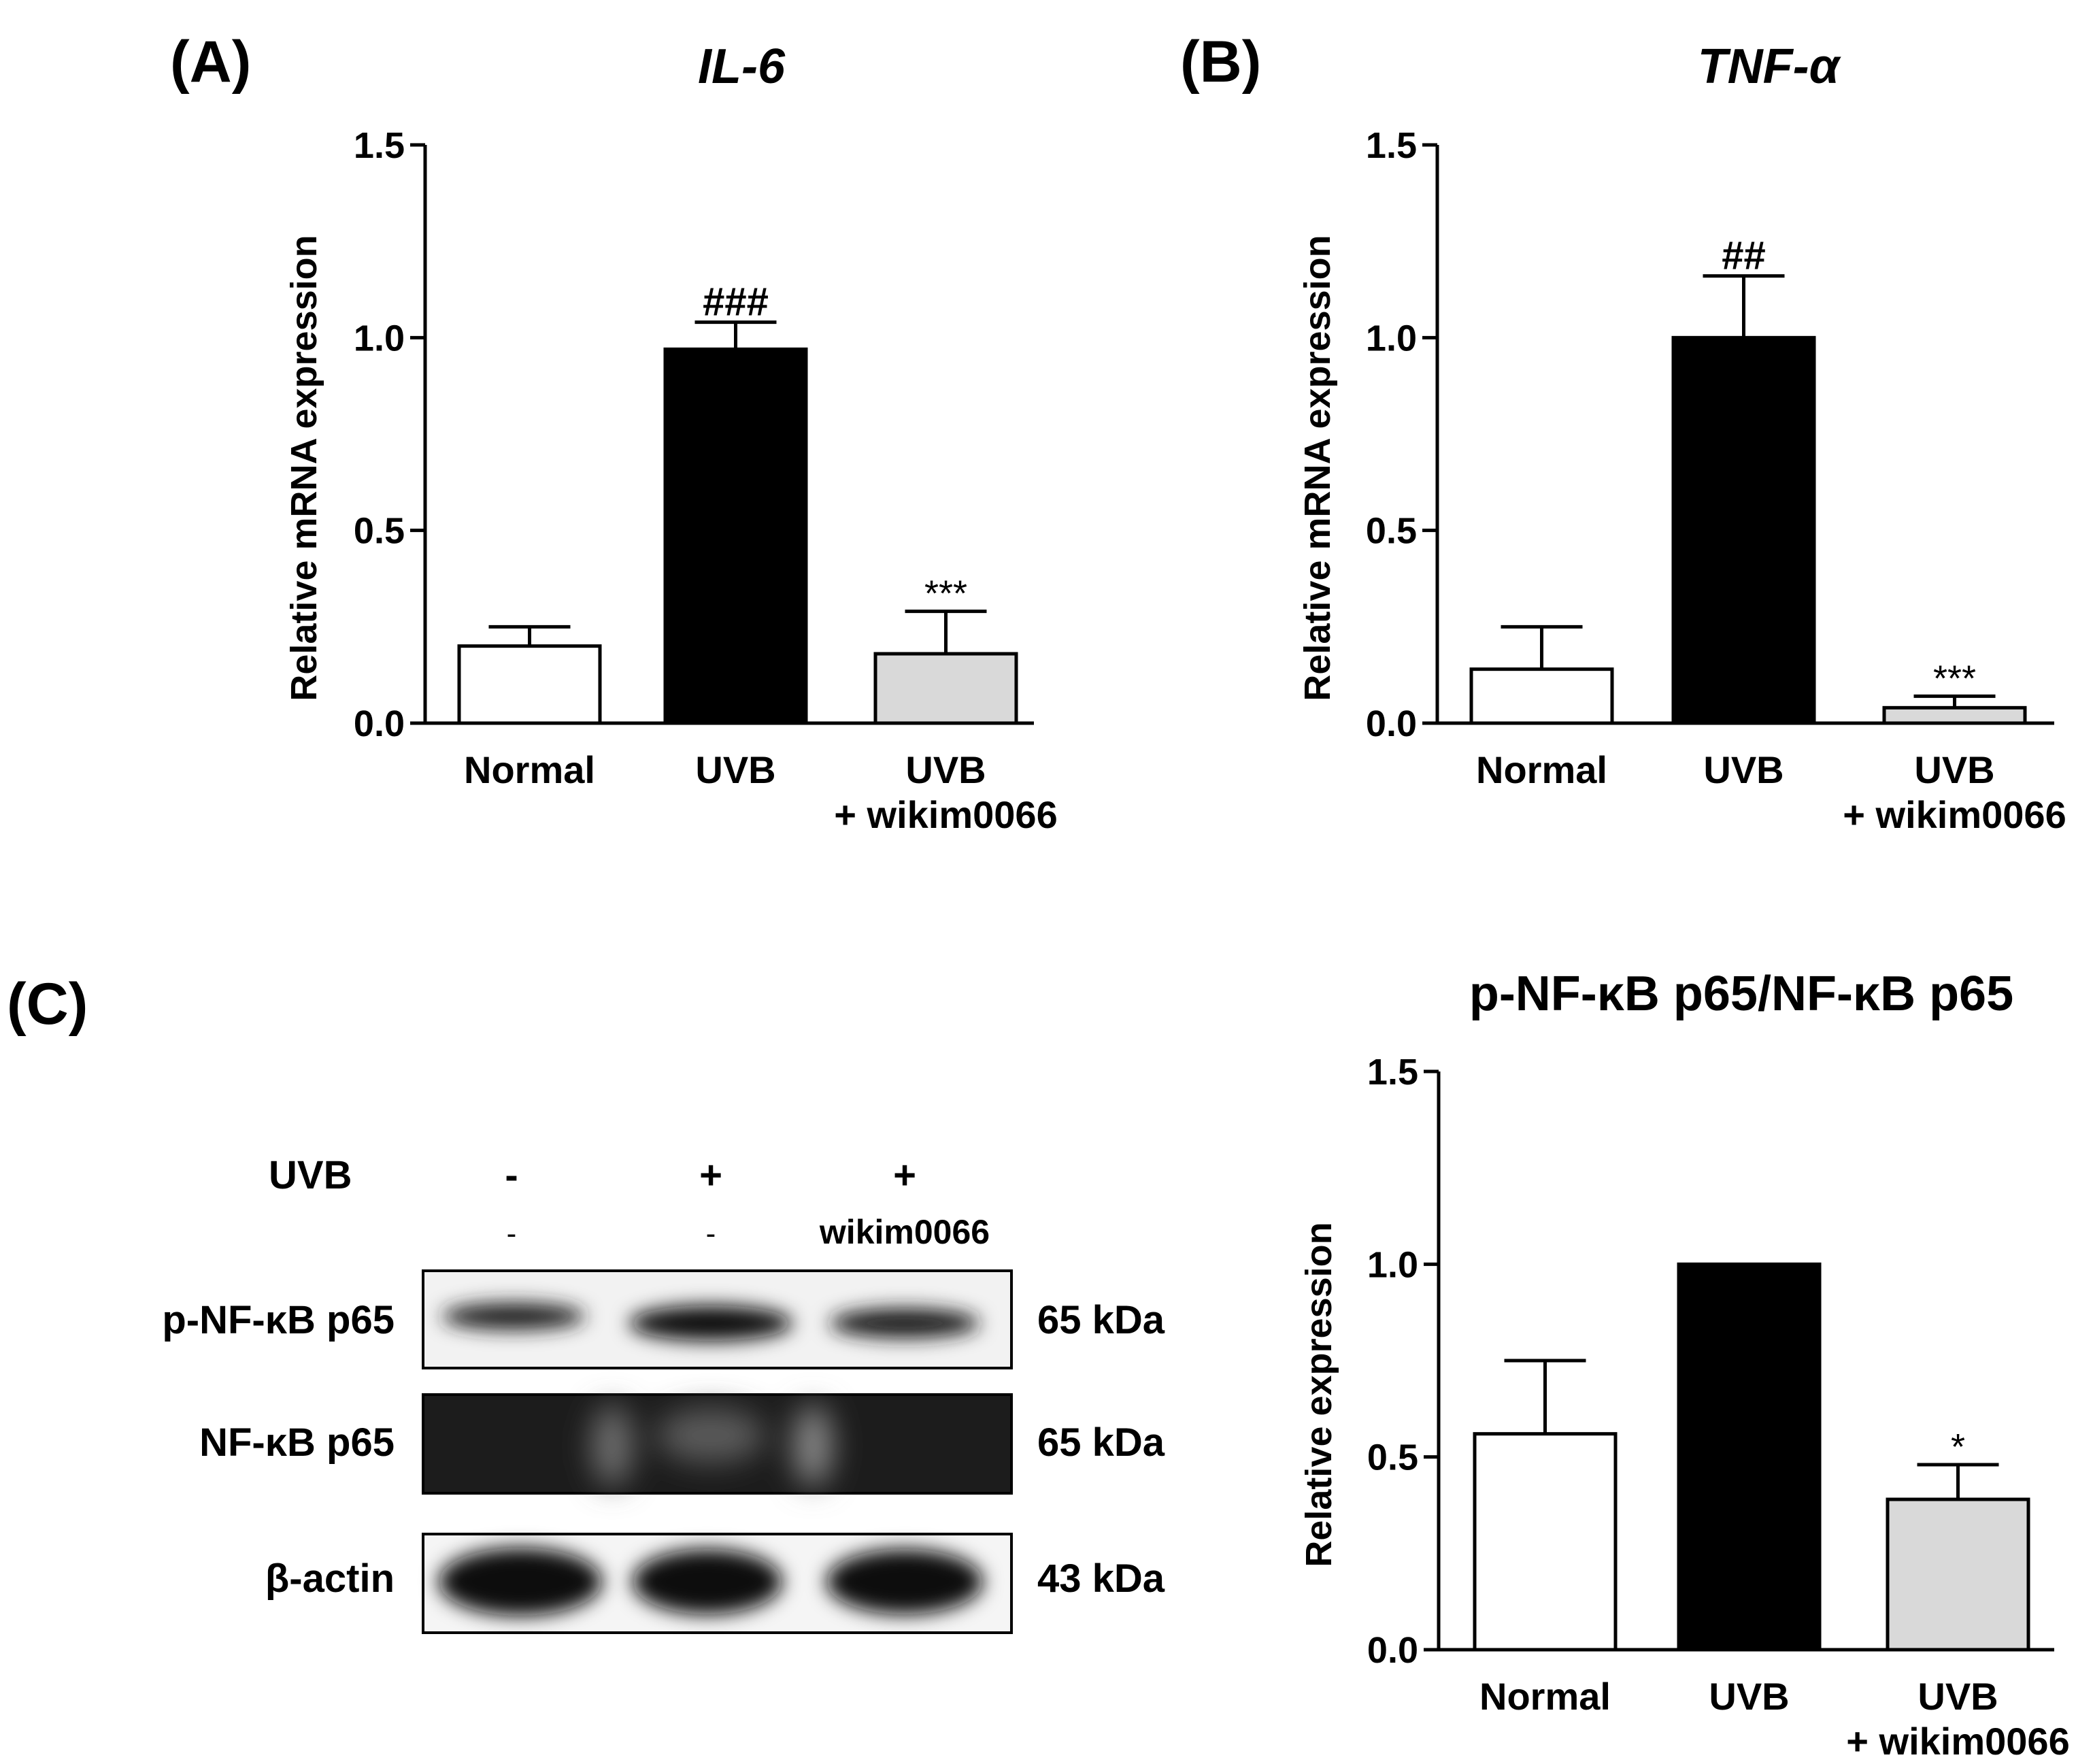  Describe the element at coordinates (1958, 1447) in the screenshot. I see `significance-annotation: *` at that location.